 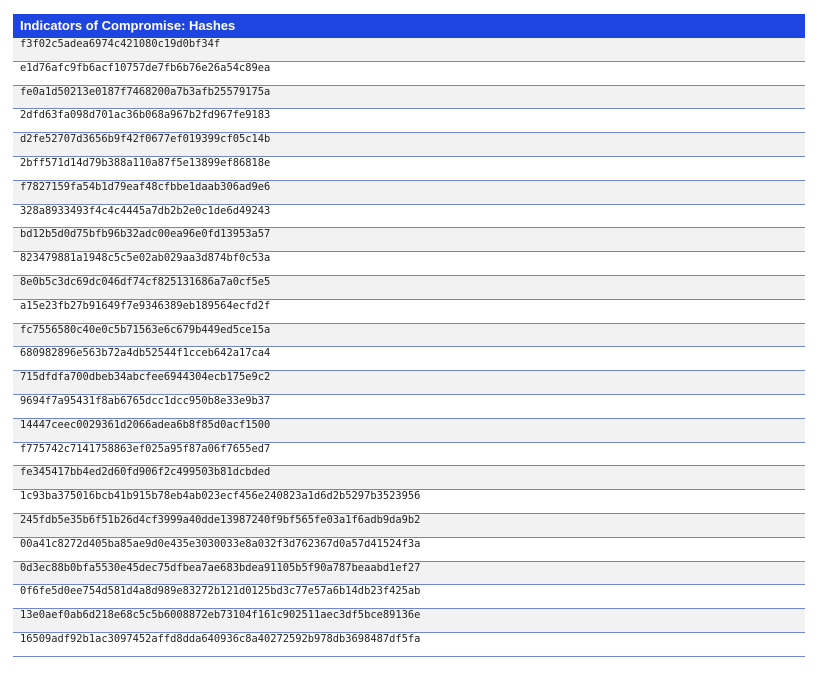 I want to click on hash-row: d2fe52707d3656b9f42f0677ef019399cf05c14b, so click(x=409, y=145).